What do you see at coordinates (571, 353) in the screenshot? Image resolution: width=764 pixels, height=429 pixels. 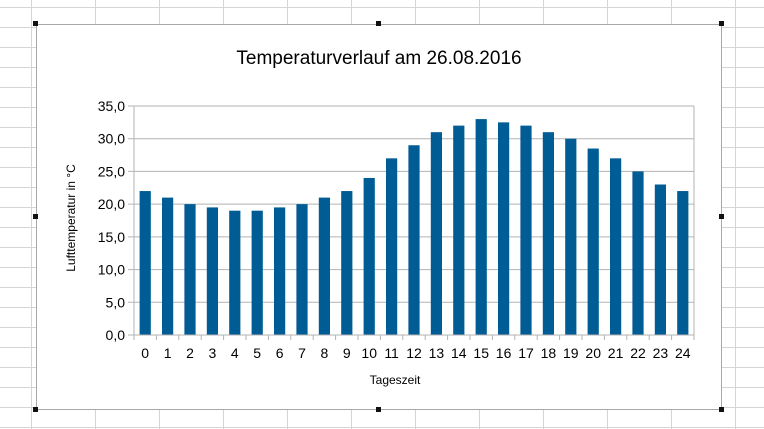 I see `x-tick-label: 19` at bounding box center [571, 353].